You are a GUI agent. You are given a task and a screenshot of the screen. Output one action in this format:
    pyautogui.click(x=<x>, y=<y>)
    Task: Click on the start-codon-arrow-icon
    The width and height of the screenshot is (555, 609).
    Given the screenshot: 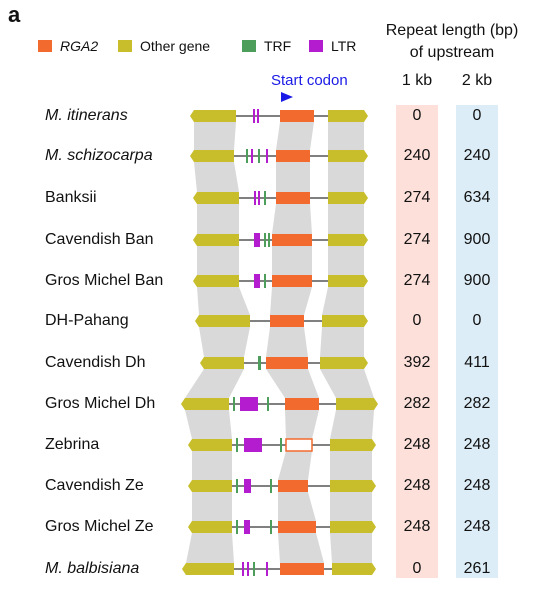 What is the action you would take?
    pyautogui.click(x=287, y=97)
    